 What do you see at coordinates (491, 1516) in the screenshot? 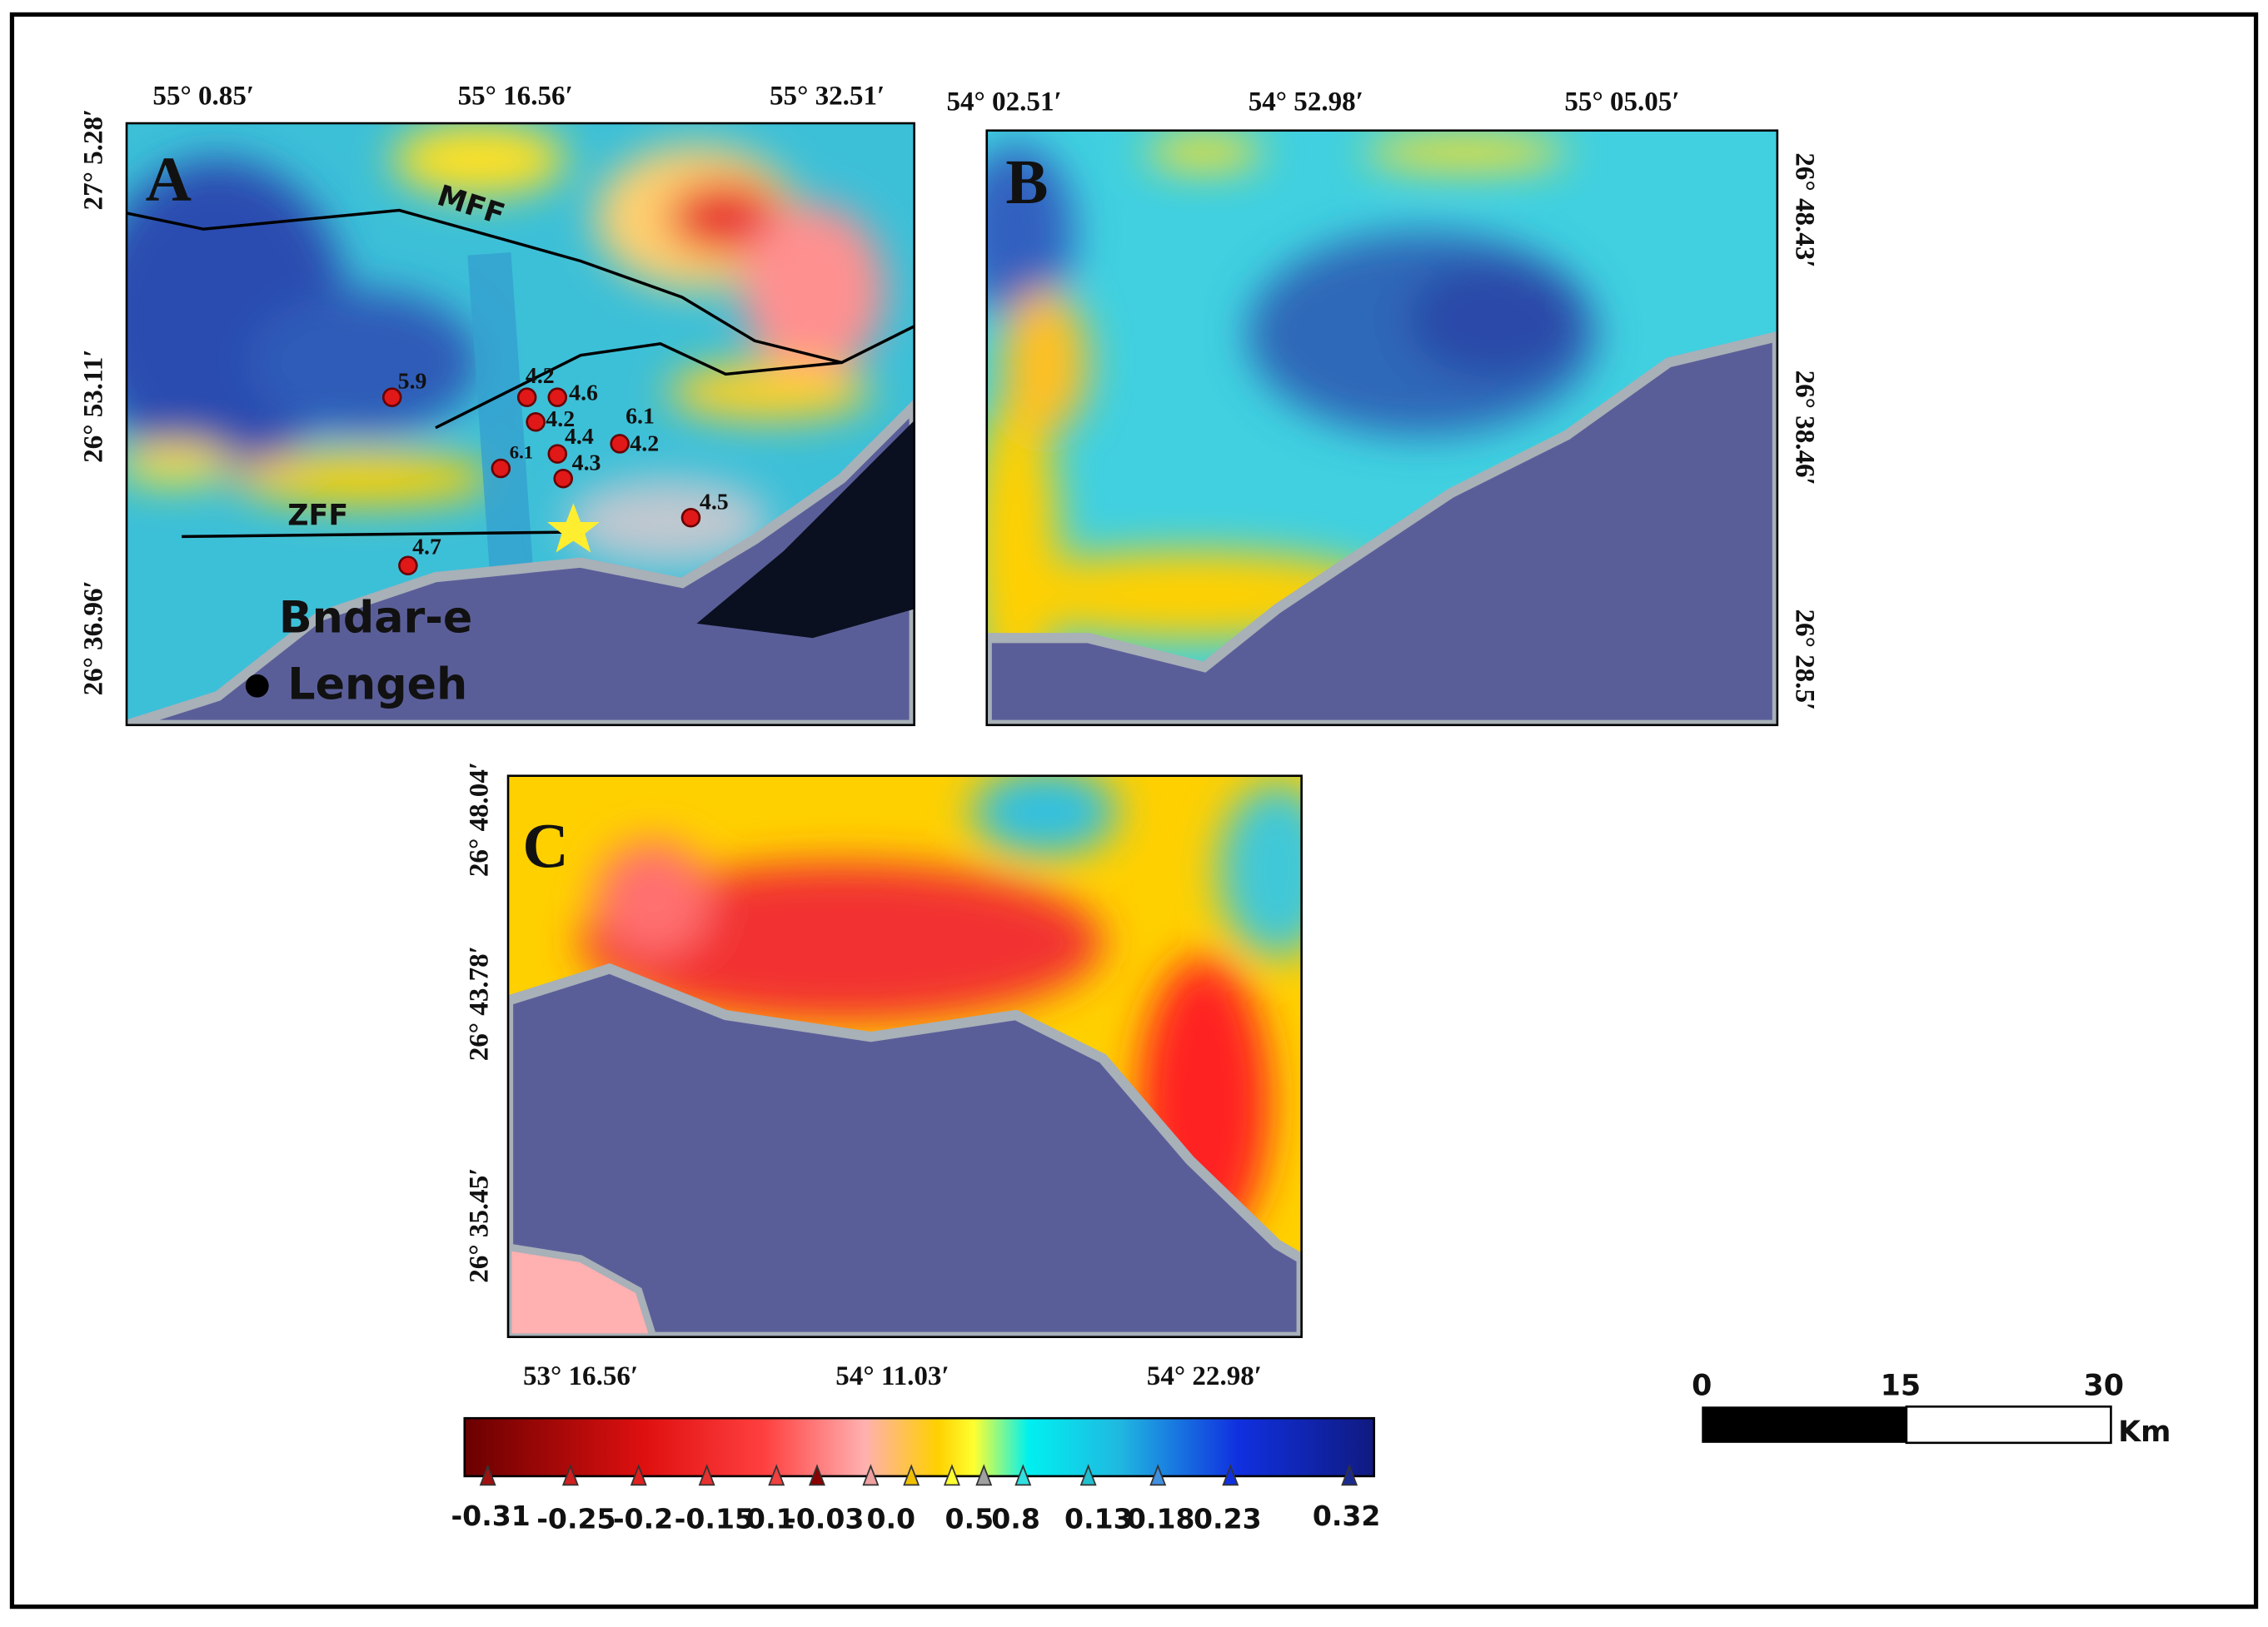
I see `colorbar-label: -0.31` at bounding box center [491, 1516].